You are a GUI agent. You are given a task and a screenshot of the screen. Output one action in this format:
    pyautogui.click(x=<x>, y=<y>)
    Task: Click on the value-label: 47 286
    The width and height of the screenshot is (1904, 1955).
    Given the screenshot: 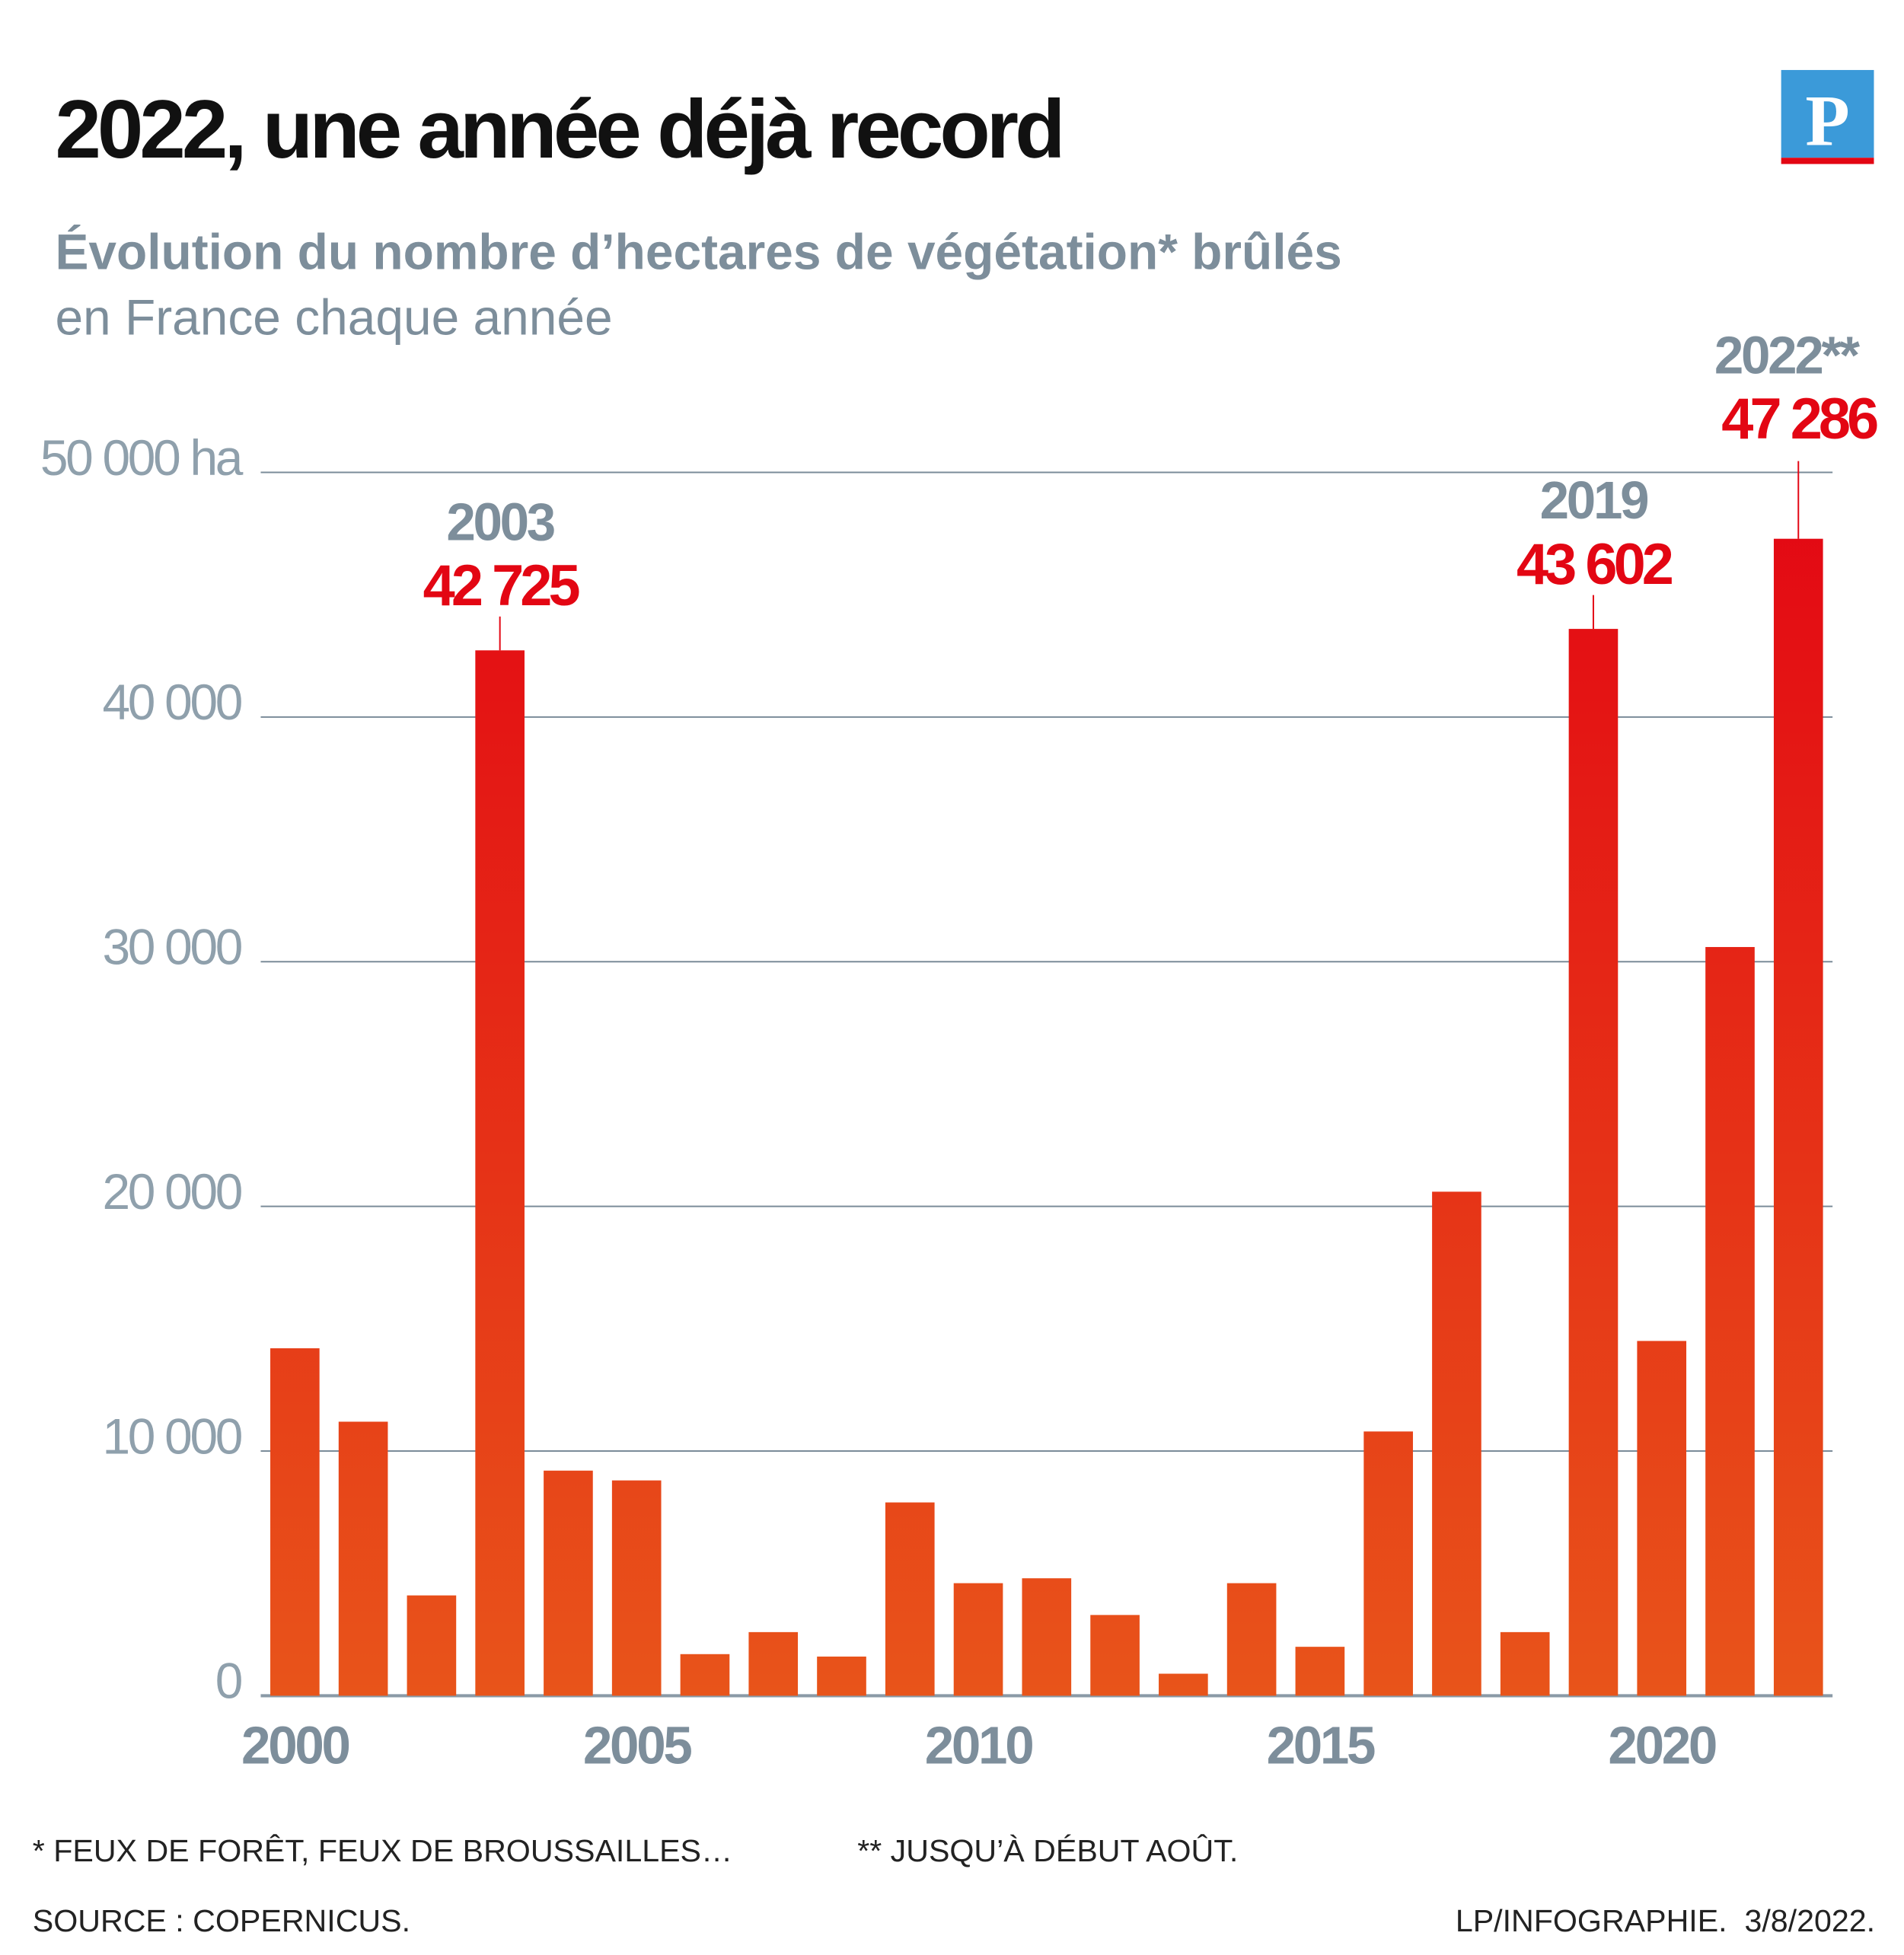 What is the action you would take?
    pyautogui.click(x=1799, y=419)
    